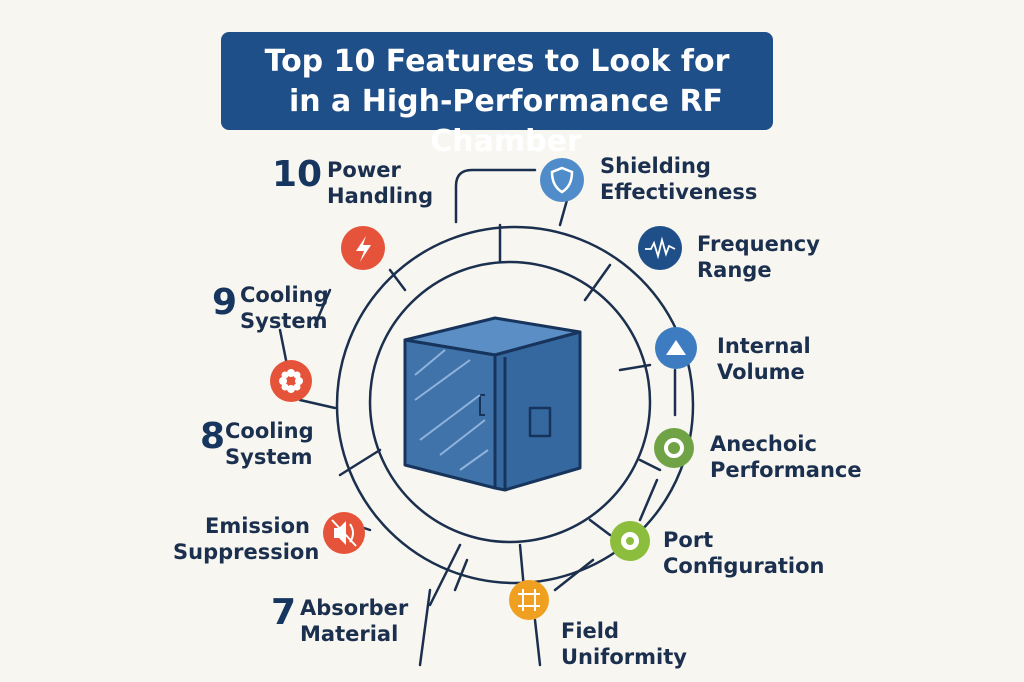  I want to click on feature-absorber-material: Absorber Material, so click(354, 621).